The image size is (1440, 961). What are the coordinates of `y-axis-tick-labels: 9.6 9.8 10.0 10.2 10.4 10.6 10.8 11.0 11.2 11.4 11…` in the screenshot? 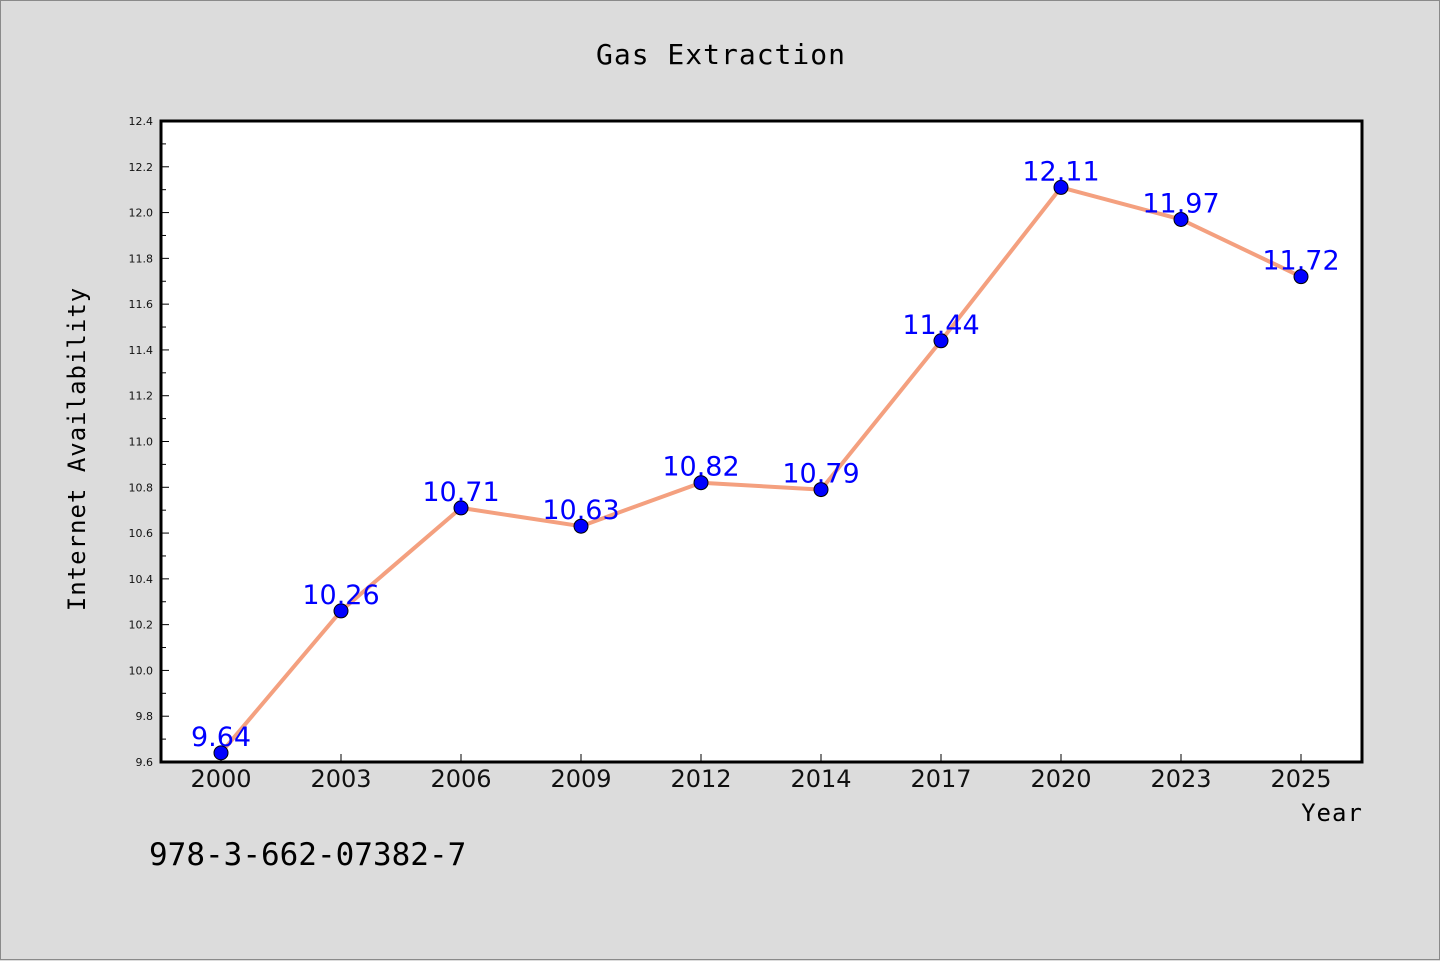 It's located at (141, 442).